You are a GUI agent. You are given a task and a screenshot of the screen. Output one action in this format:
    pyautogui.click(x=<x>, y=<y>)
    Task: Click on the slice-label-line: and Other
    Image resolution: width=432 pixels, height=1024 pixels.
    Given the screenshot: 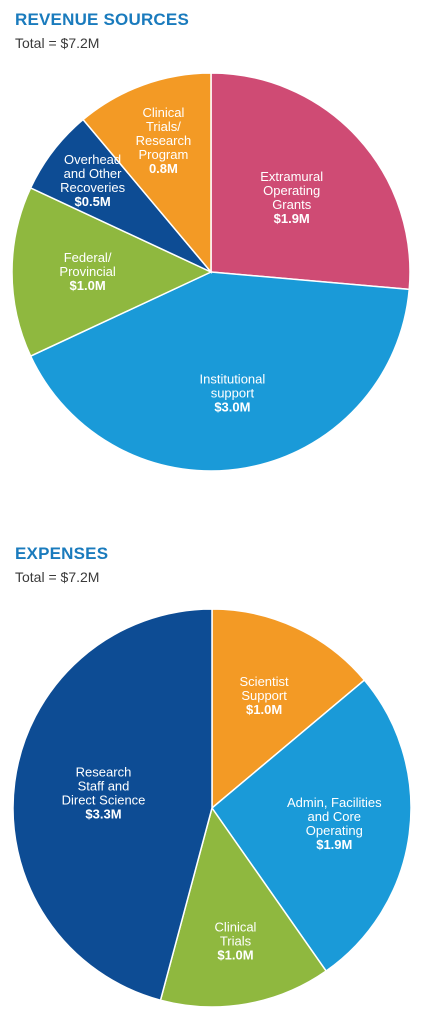 What is the action you would take?
    pyautogui.click(x=93, y=173)
    